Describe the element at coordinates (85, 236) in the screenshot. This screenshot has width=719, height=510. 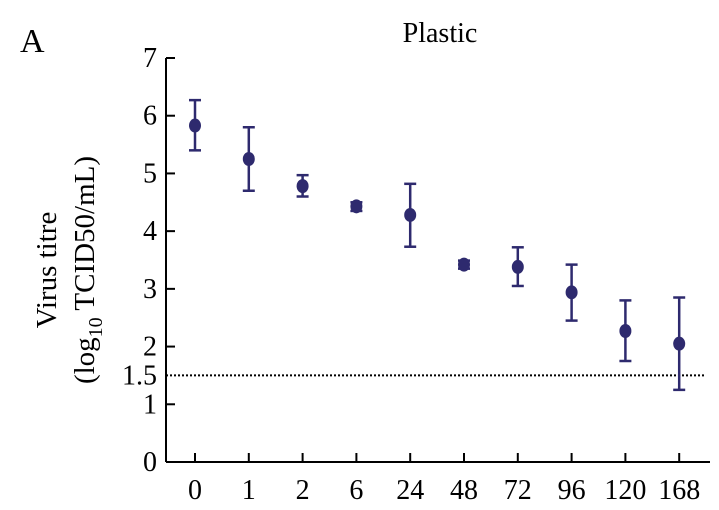
I see `y-axis-label-suffix: TCID50/mL)` at that location.